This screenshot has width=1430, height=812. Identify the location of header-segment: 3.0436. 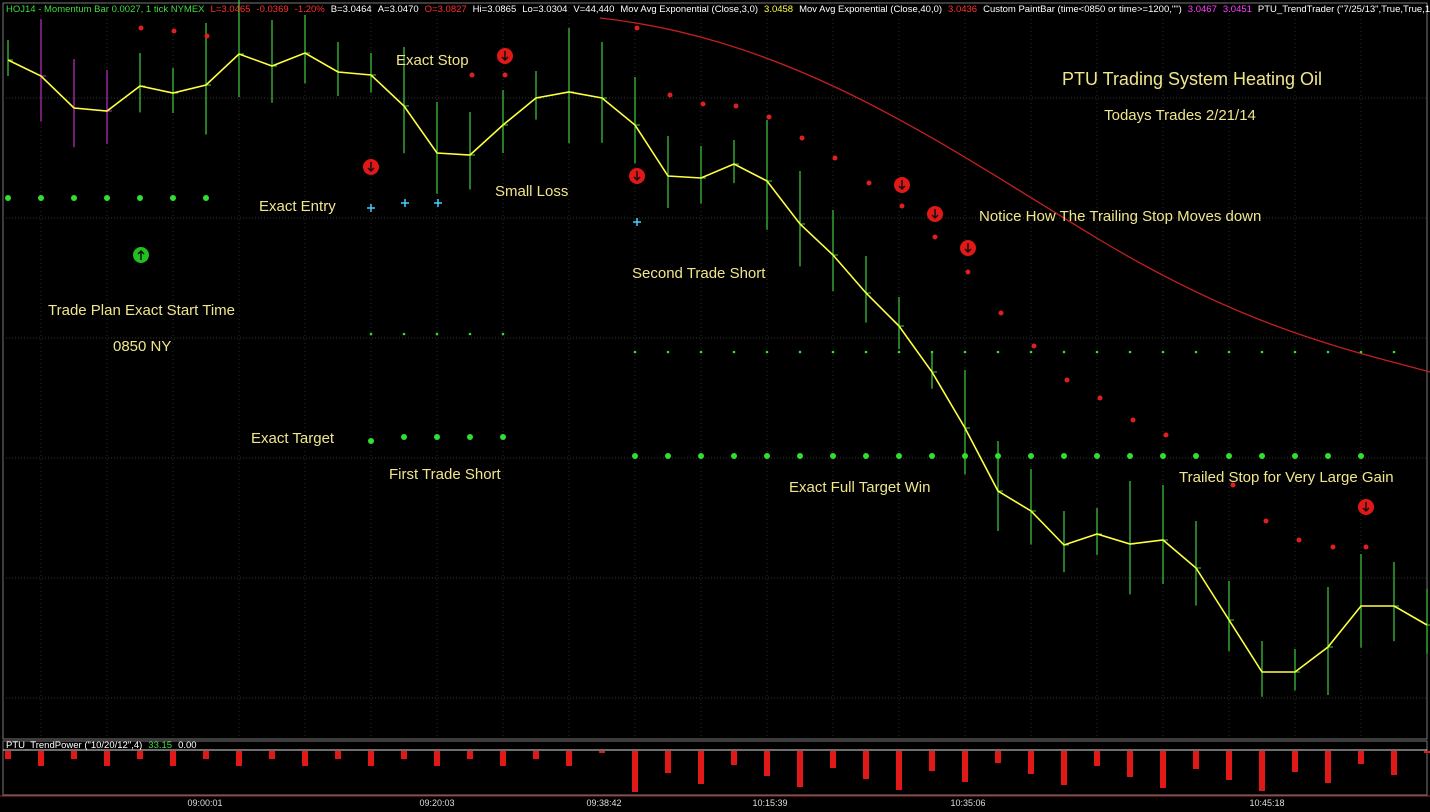
(962, 9).